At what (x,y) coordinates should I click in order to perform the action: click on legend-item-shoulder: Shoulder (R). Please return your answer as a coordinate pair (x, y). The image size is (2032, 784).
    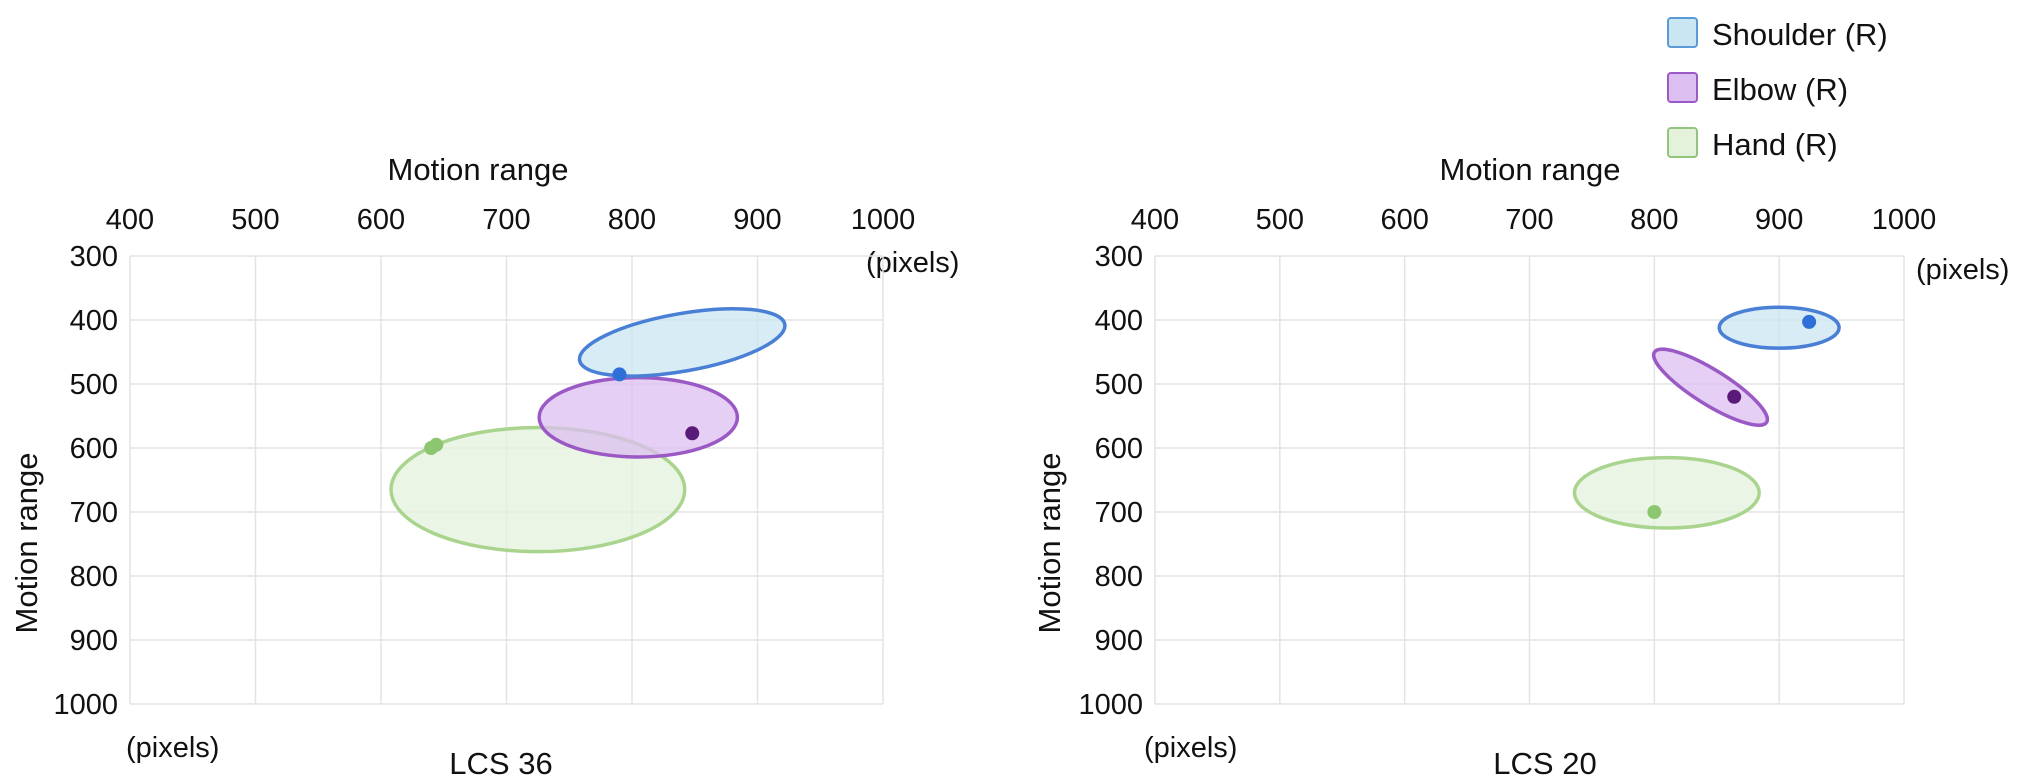
    Looking at the image, I should click on (1777, 34).